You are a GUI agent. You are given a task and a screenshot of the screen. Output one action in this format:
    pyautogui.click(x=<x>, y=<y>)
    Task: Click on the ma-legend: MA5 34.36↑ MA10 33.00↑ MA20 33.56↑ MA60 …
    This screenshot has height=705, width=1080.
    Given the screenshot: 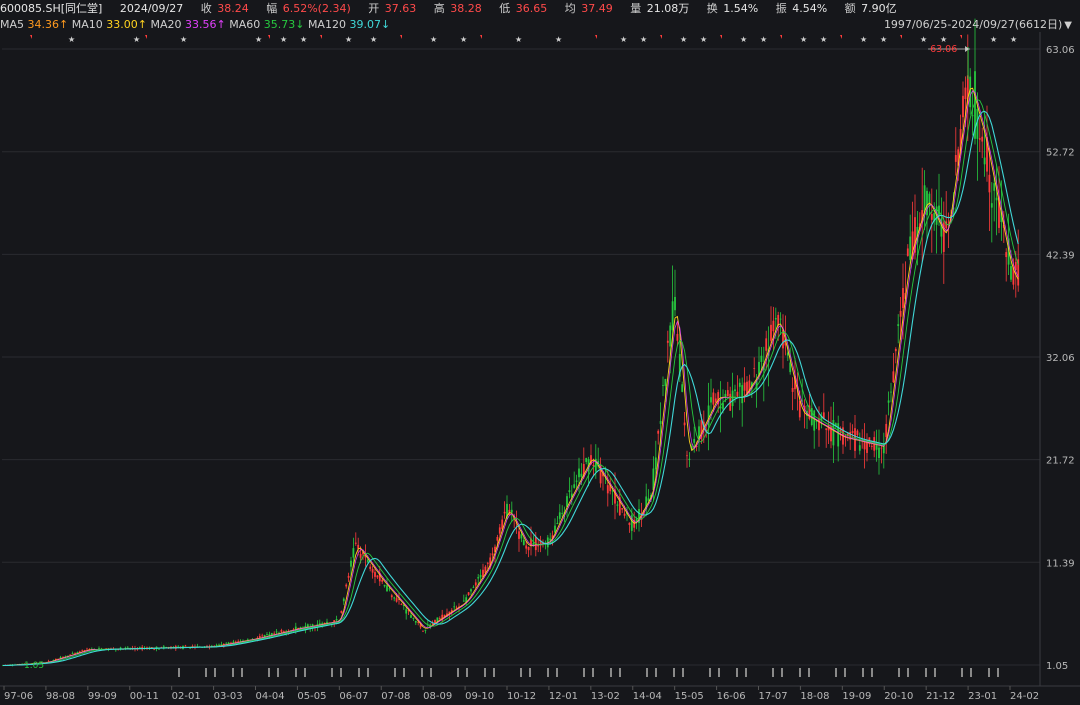 What is the action you would take?
    pyautogui.click(x=450, y=24)
    